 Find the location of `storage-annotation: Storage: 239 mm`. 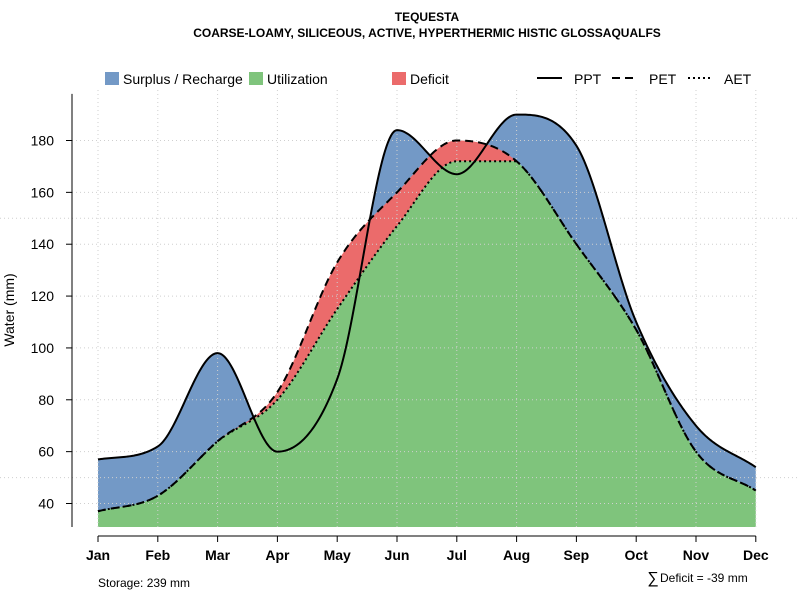

storage-annotation: Storage: 239 mm is located at coordinates (144, 583).